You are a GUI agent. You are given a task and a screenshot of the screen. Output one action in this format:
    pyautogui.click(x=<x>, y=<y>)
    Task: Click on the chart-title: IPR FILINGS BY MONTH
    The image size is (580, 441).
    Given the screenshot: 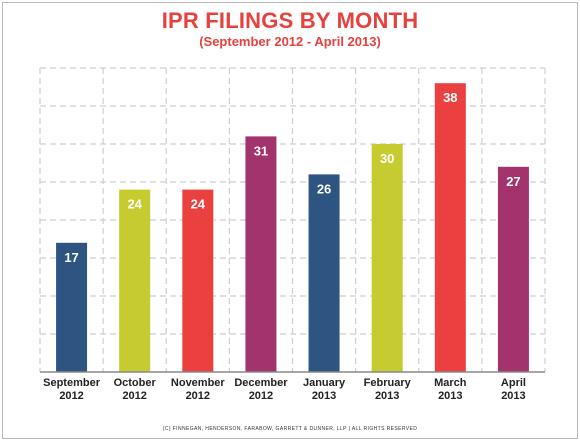 What is the action you would take?
    pyautogui.click(x=290, y=20)
    